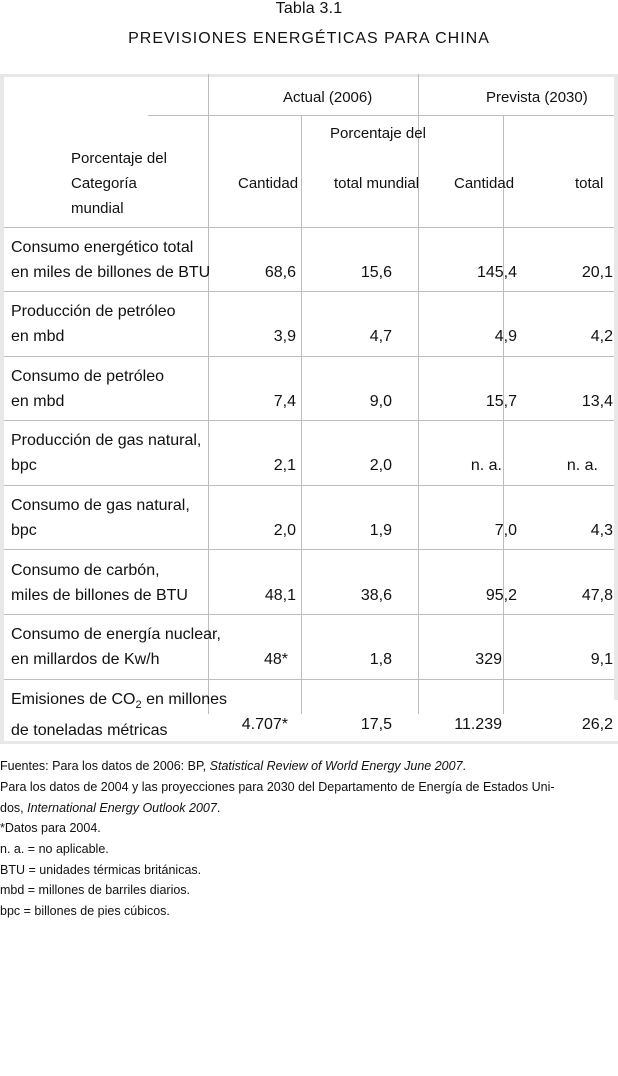  I want to click on header-porcentaje-del: Porcentaje del, so click(378, 133).